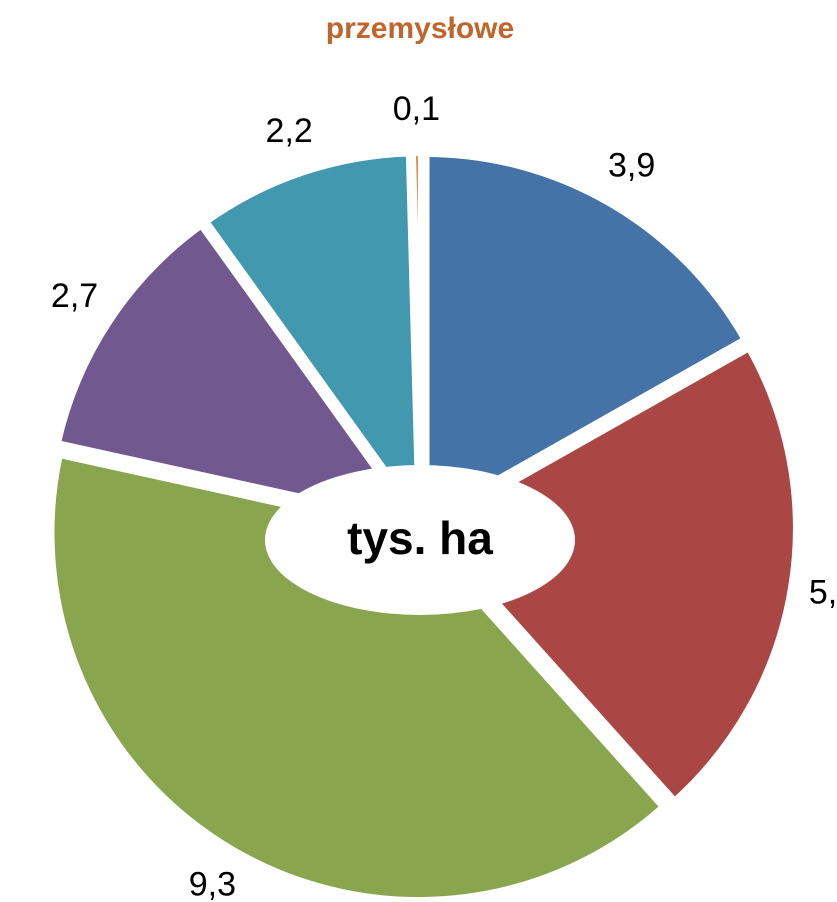 This screenshot has width=837, height=902. What do you see at coordinates (289, 131) in the screenshot?
I see `data-label: 2,2` at bounding box center [289, 131].